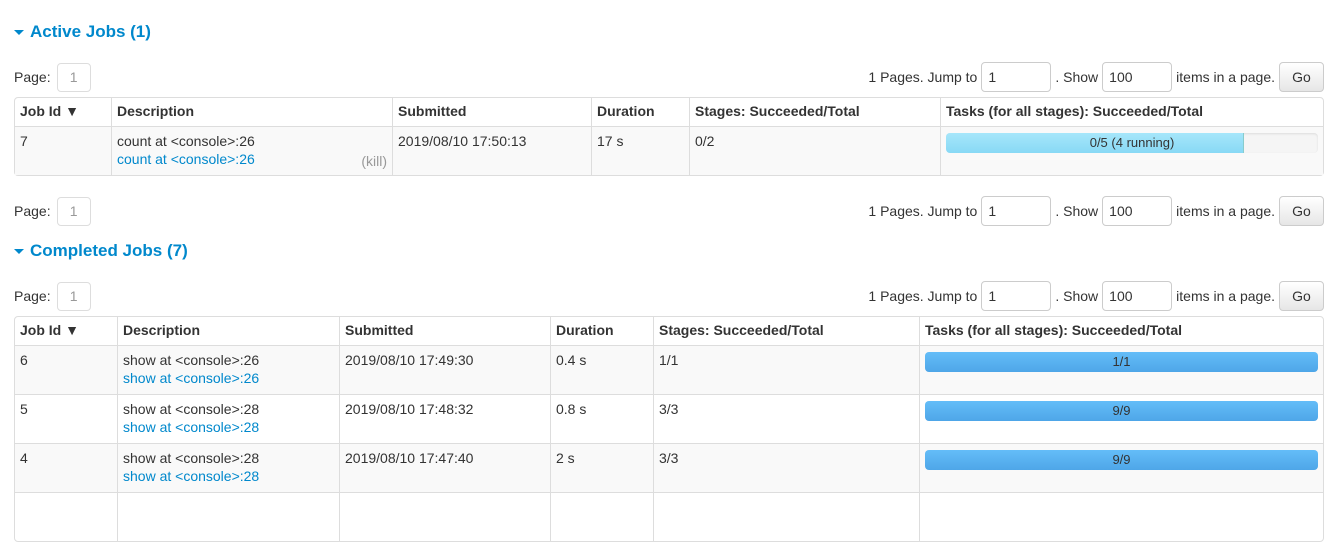  I want to click on table-row, so click(669, 516).